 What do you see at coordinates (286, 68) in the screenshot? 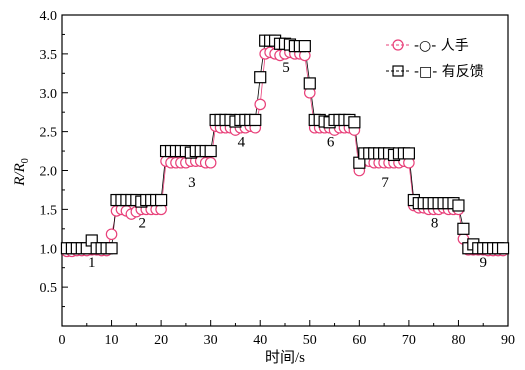
I see `step-label: 5` at bounding box center [286, 68].